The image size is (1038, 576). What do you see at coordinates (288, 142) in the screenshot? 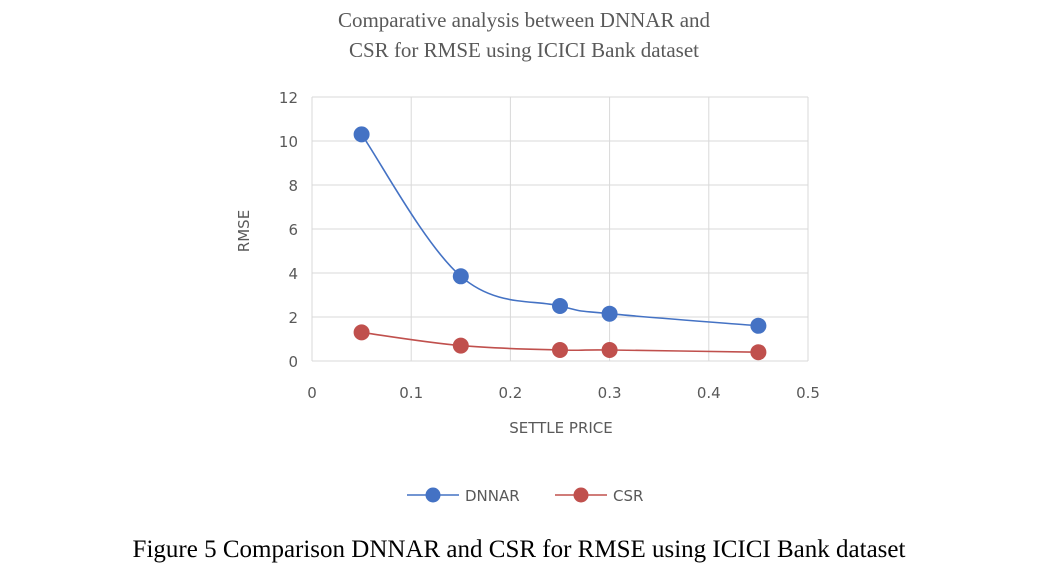
I see `y-tick-label: 10` at bounding box center [288, 142].